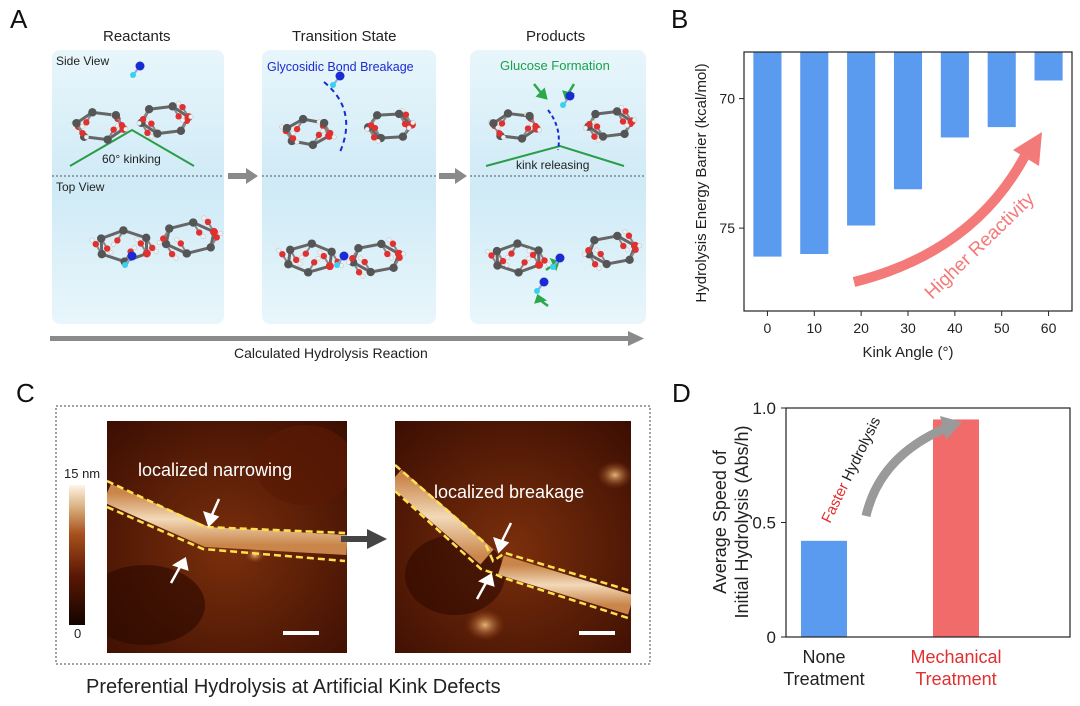  Describe the element at coordinates (768, 328) in the screenshot. I see `x-tick-label: 0` at that location.